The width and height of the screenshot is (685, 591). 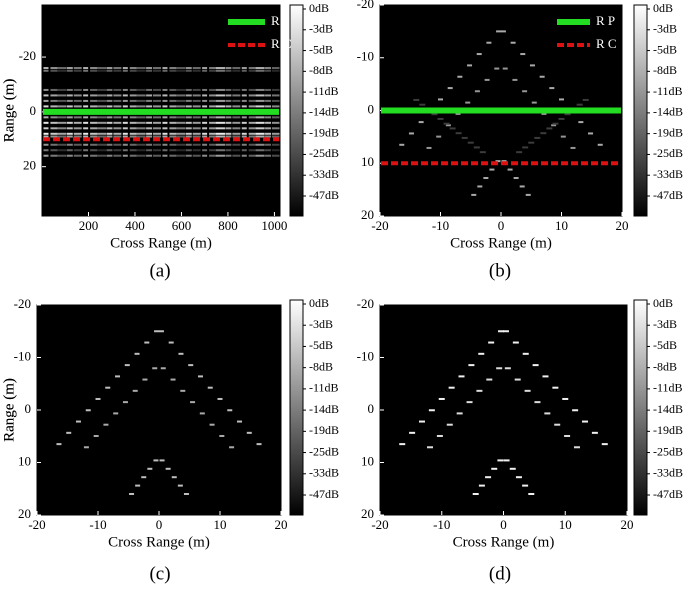 I want to click on colorbar, so click(x=640, y=110).